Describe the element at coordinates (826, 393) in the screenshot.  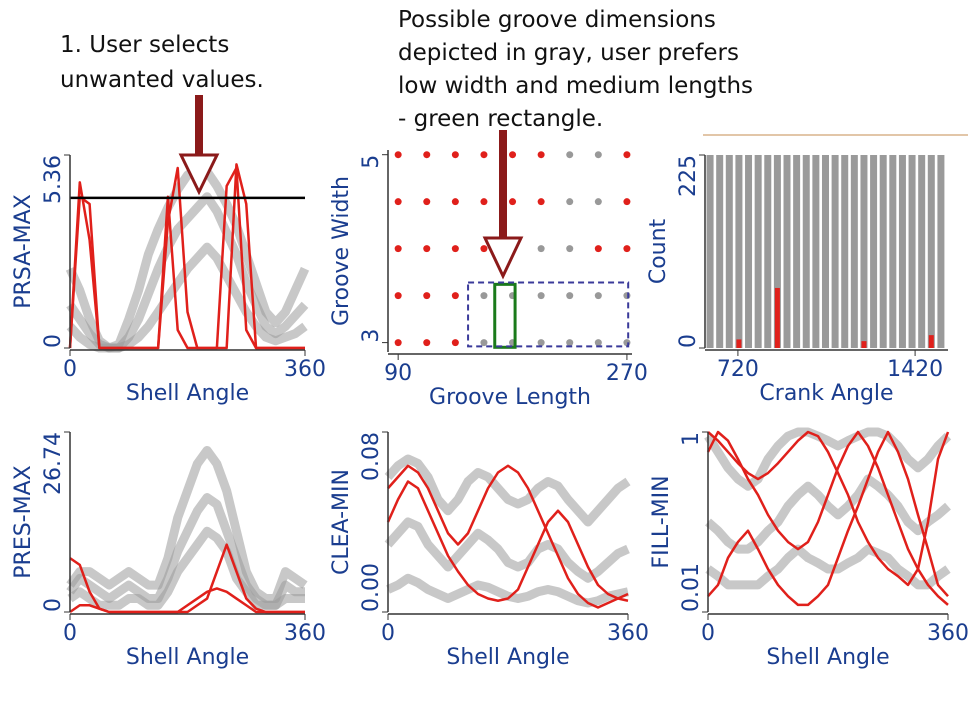
I see `x-axis-label: Crank Angle` at that location.